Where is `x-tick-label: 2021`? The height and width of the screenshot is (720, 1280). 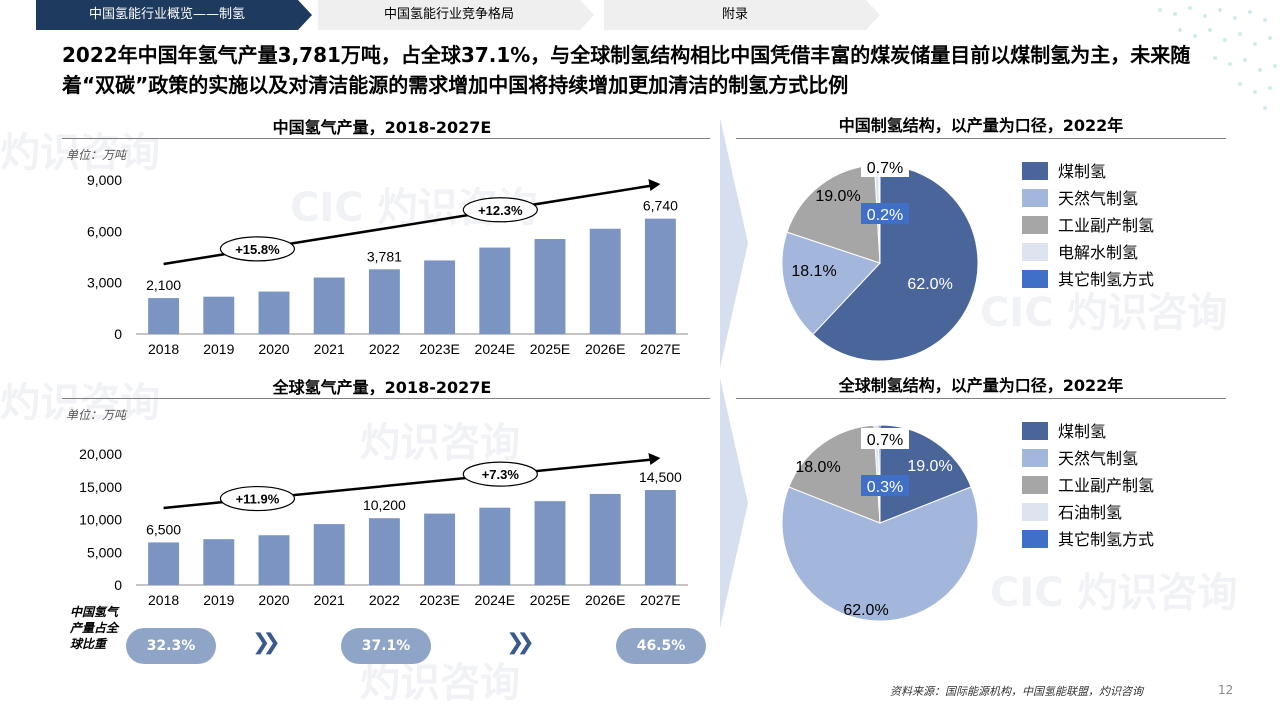 x-tick-label: 2021 is located at coordinates (329, 600).